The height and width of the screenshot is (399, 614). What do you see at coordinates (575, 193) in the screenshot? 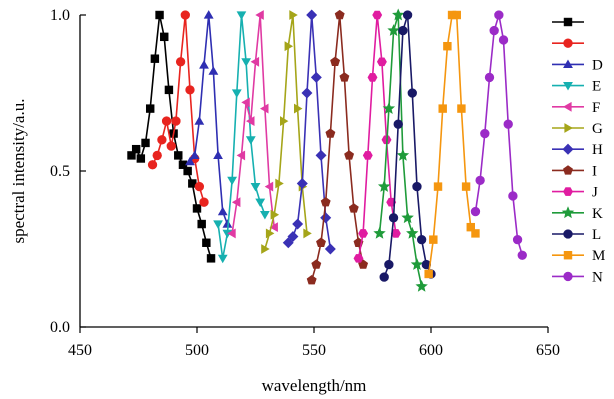
I see `legend-item: J` at bounding box center [575, 193].